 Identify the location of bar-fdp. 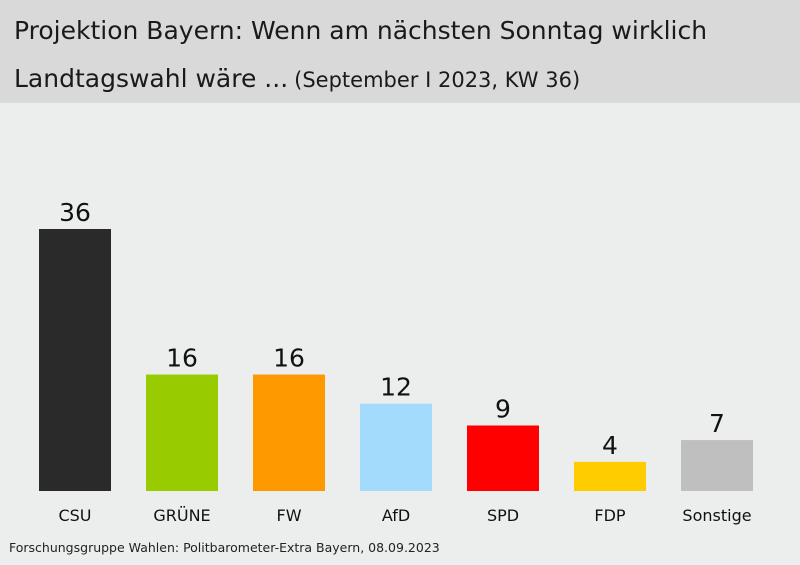
(610, 476).